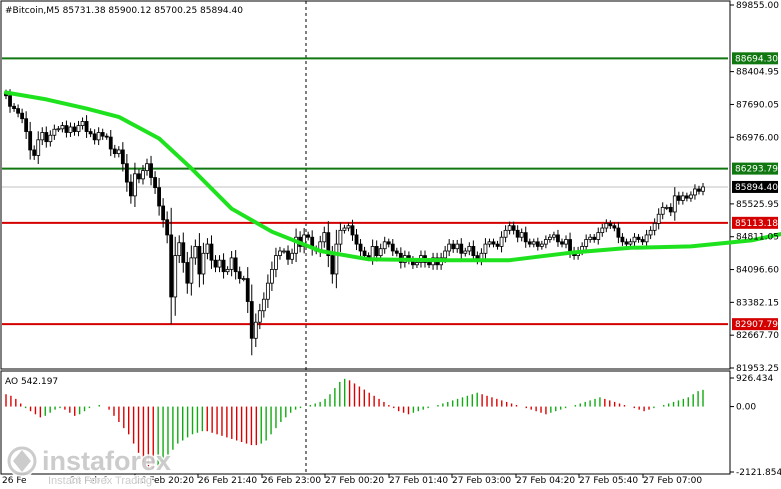 The width and height of the screenshot is (781, 489). I want to click on ao-tick-label: -2121.854, so click(758, 473).